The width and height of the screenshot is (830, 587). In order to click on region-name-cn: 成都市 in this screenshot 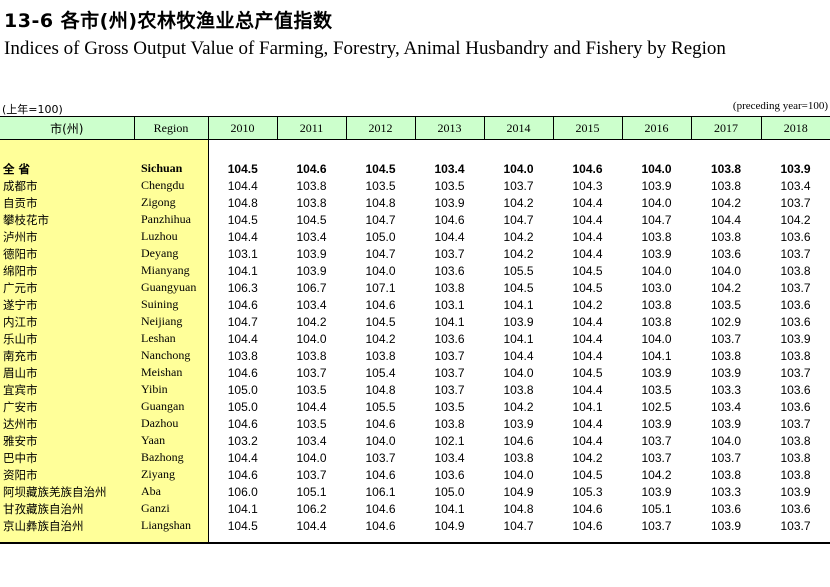, I will do `click(67, 185)`.